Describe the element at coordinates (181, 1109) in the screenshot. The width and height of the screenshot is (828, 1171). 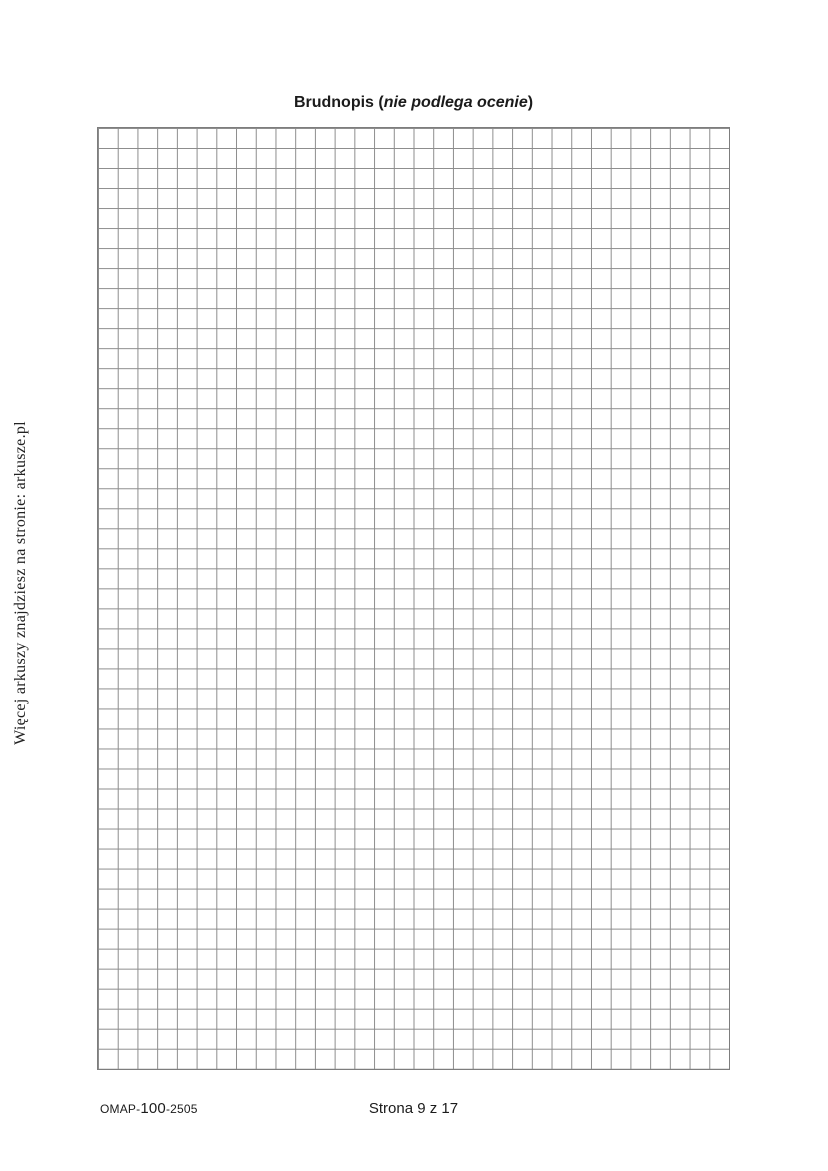
I see `document-code-part3: -2505` at that location.